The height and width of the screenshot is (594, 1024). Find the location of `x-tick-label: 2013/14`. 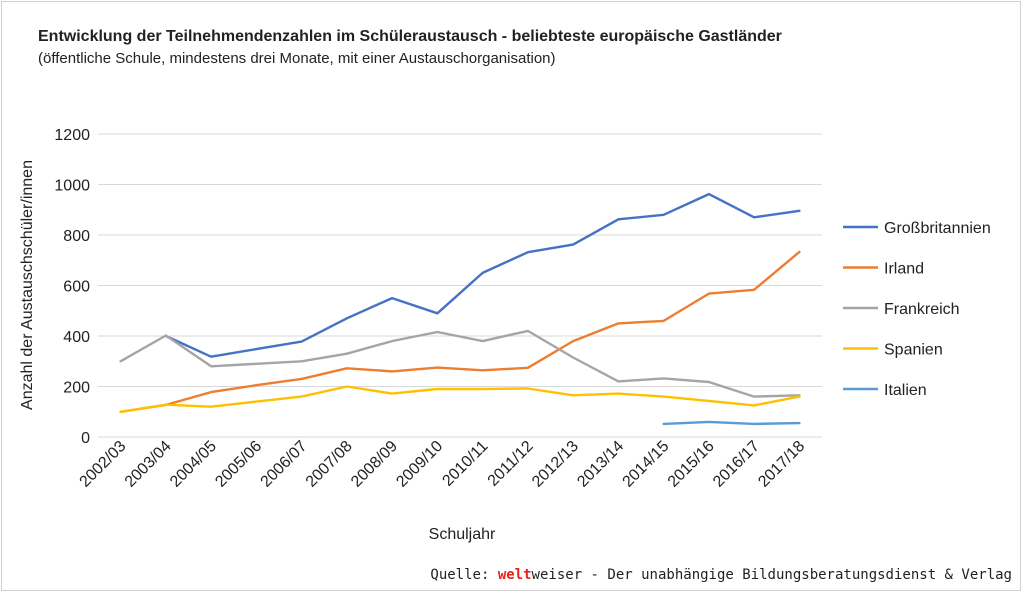

x-tick-label: 2013/14 is located at coordinates (600, 464).